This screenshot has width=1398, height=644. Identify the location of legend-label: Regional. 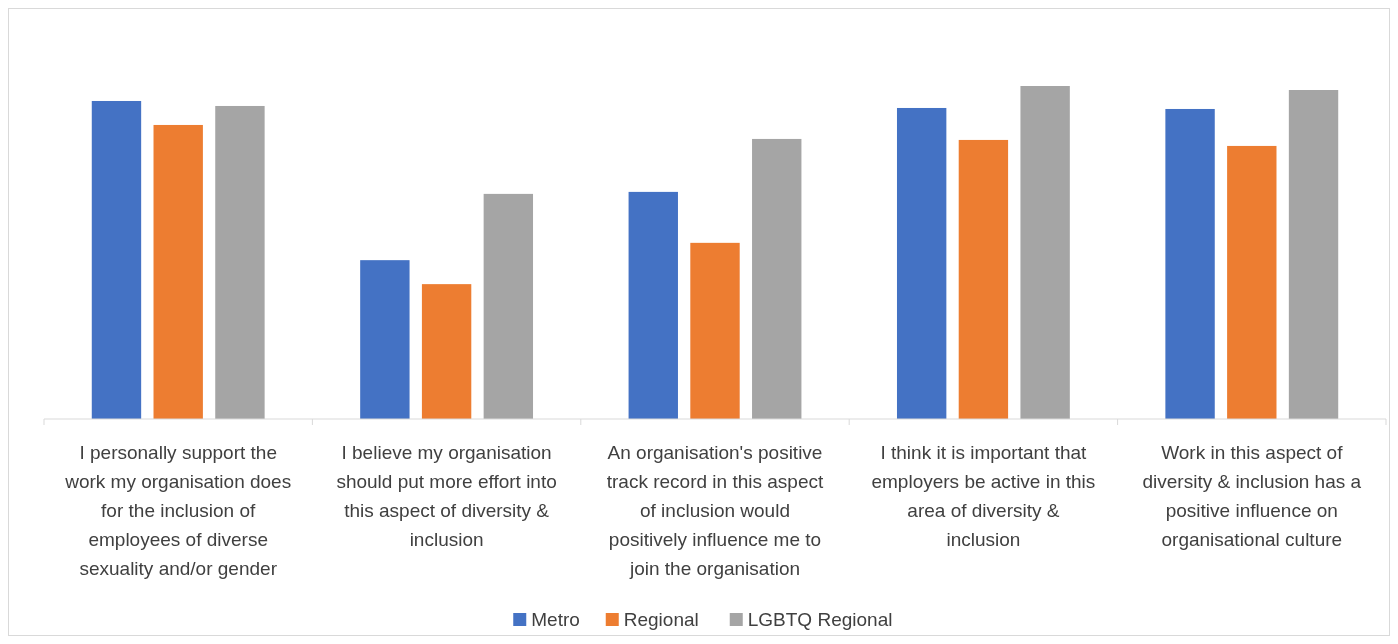
(661, 619).